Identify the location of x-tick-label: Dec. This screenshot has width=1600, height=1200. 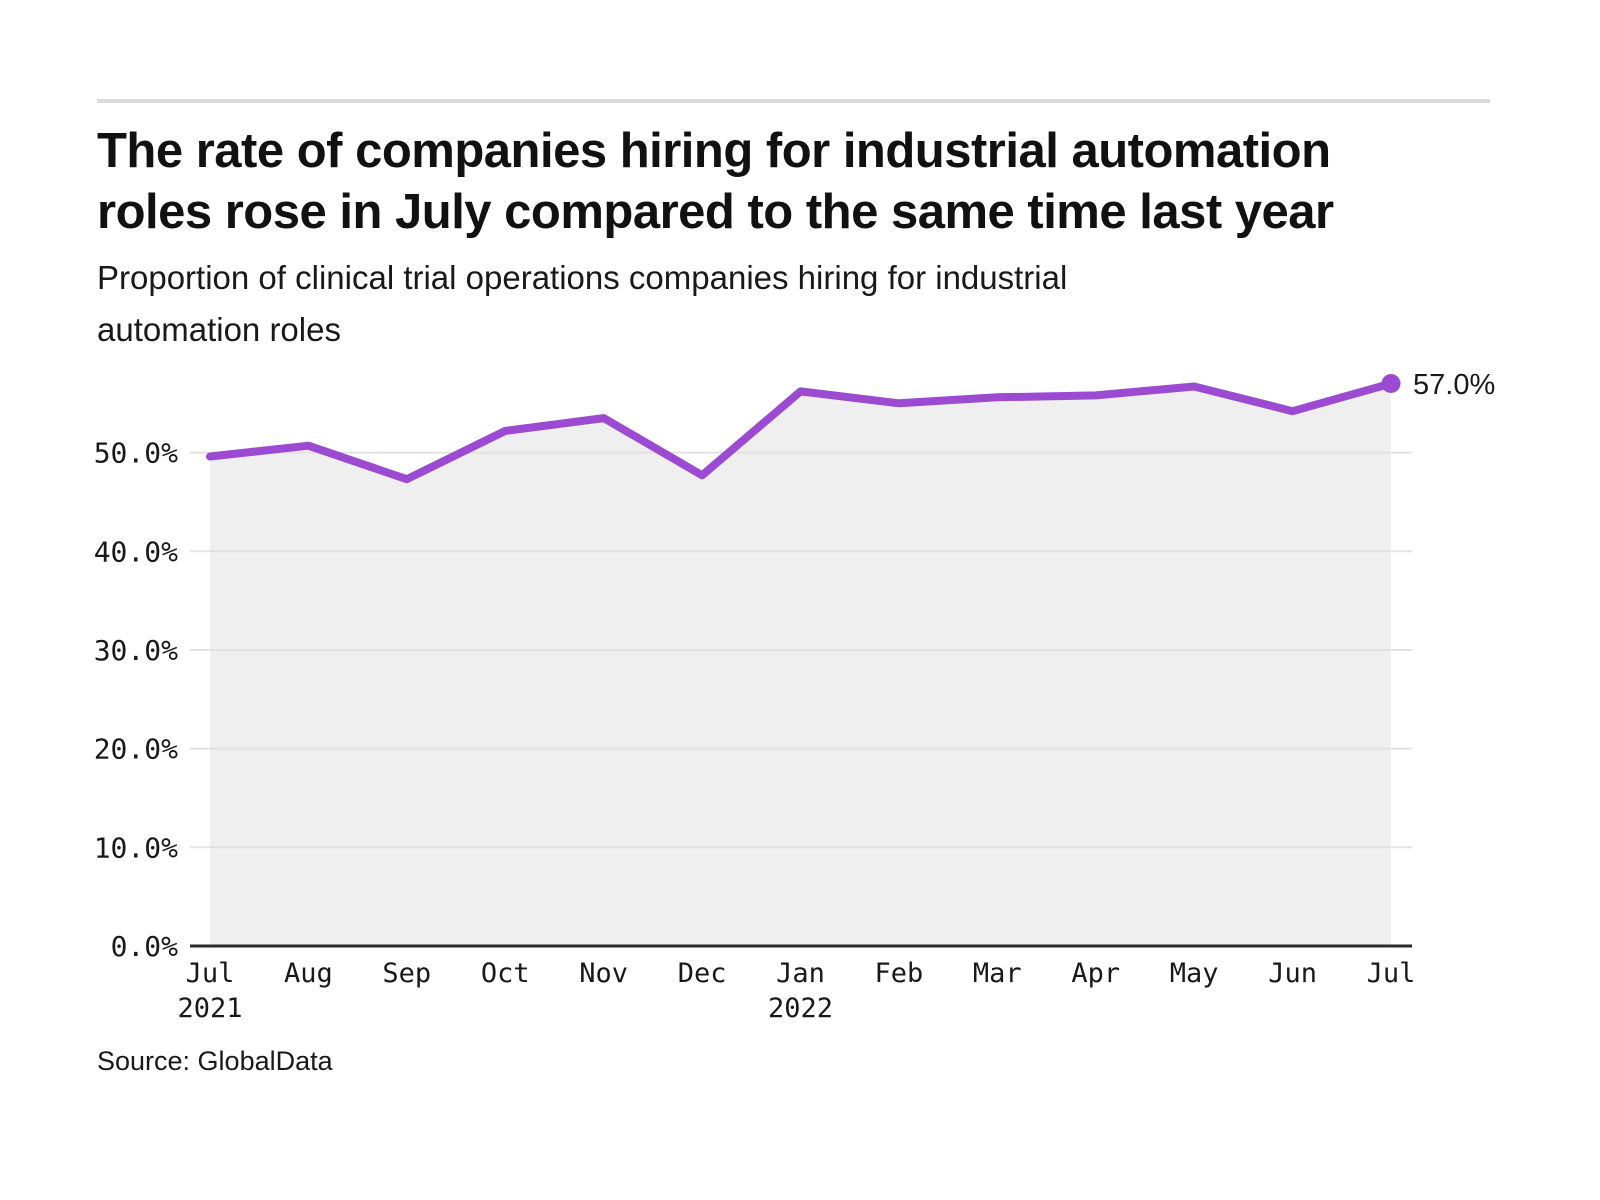
(702, 973).